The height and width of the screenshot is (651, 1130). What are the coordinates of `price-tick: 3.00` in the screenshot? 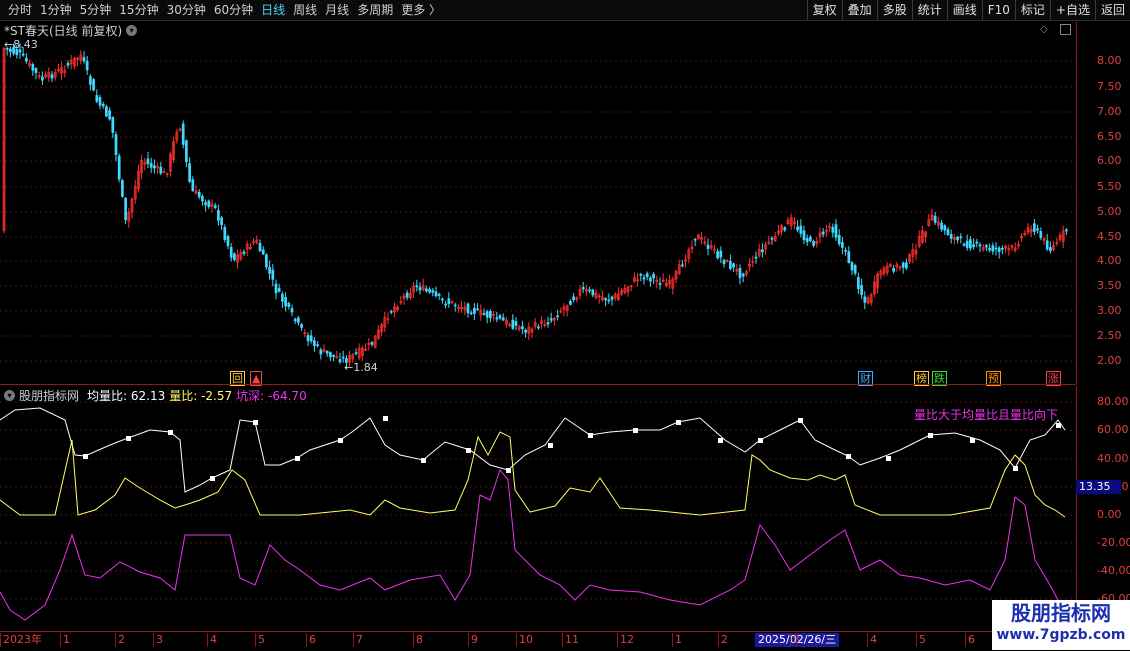 It's located at (1109, 310).